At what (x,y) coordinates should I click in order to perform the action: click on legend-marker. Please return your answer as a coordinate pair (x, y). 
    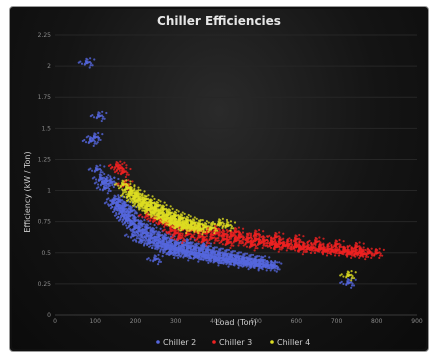
    Looking at the image, I should click on (158, 342).